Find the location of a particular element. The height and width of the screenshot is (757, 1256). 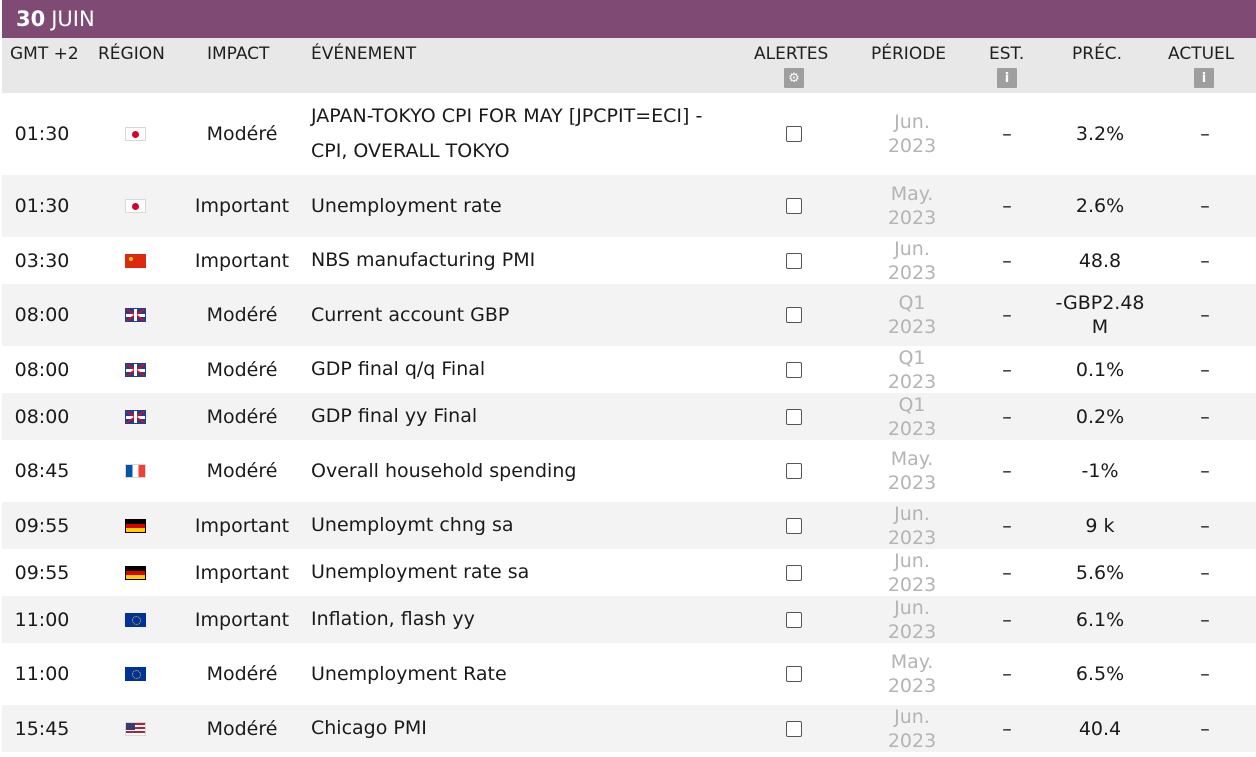

event-prev: 2.6% is located at coordinates (1100, 206).